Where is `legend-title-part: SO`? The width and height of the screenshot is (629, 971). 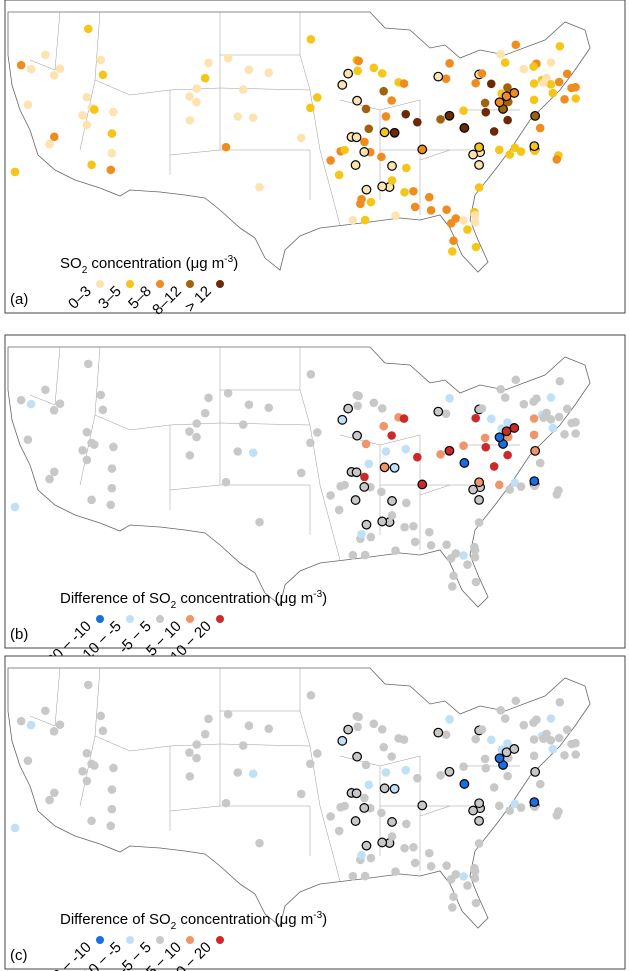
legend-title-part: SO is located at coordinates (71, 263).